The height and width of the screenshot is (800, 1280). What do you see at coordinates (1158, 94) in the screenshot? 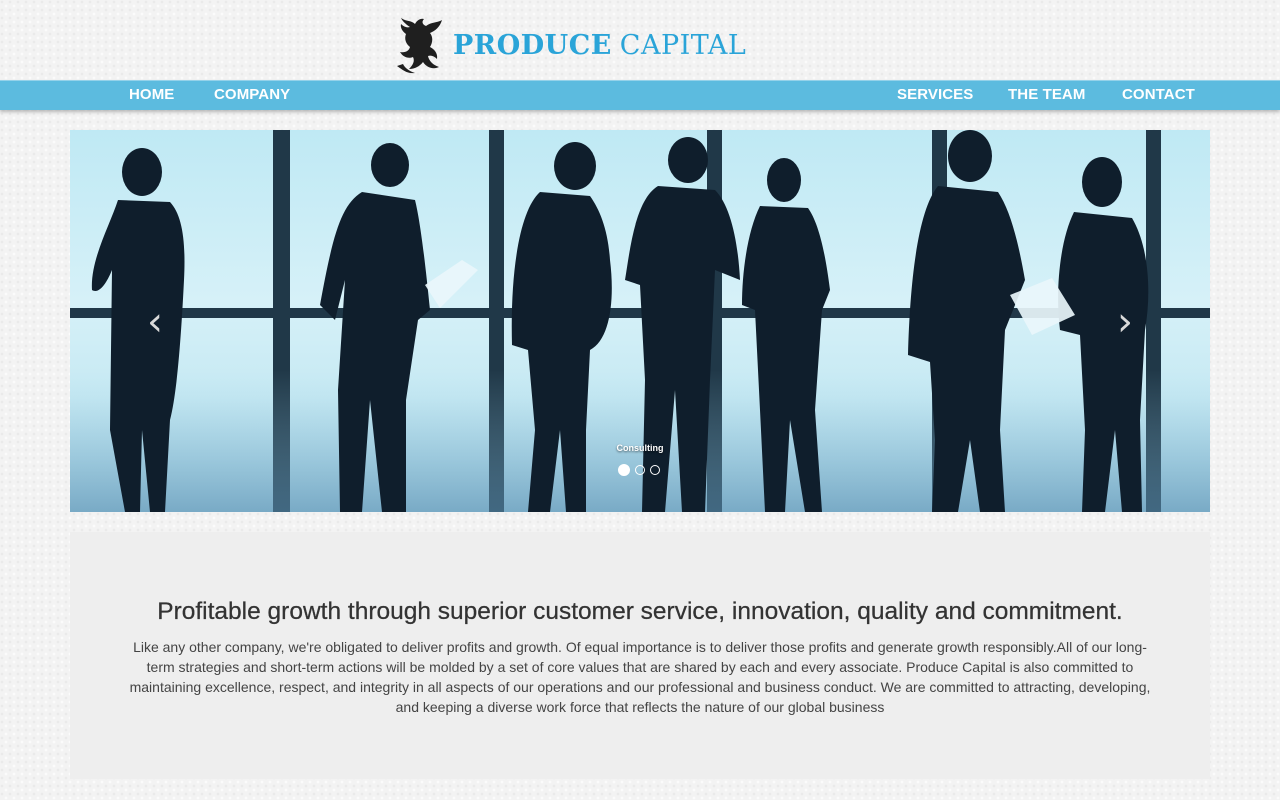
I see `nav-contact: CONTACT` at bounding box center [1158, 94].